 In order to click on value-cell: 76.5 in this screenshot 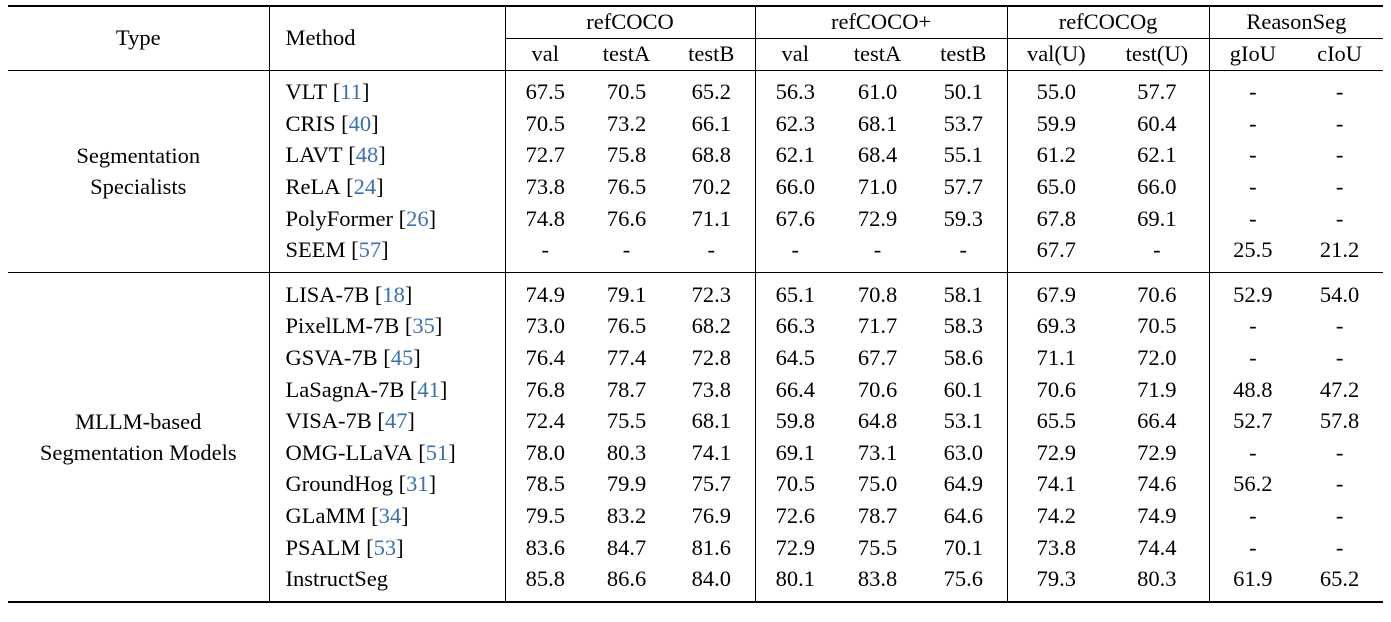, I will do `click(626, 187)`.